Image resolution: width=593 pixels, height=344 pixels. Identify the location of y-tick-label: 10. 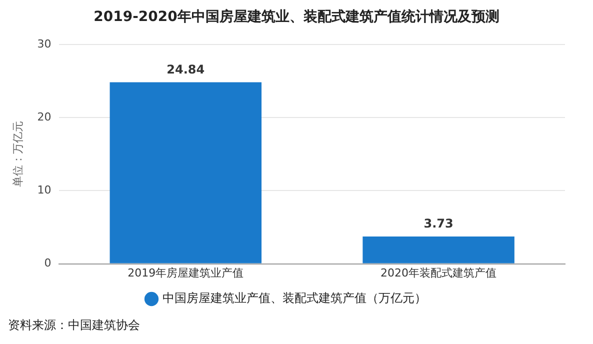
(44, 190).